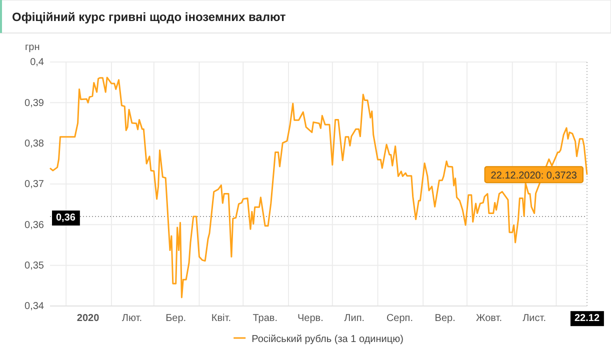 The height and width of the screenshot is (350, 611). Describe the element at coordinates (587, 318) in the screenshot. I see `x-tick-label: 22.12` at that location.